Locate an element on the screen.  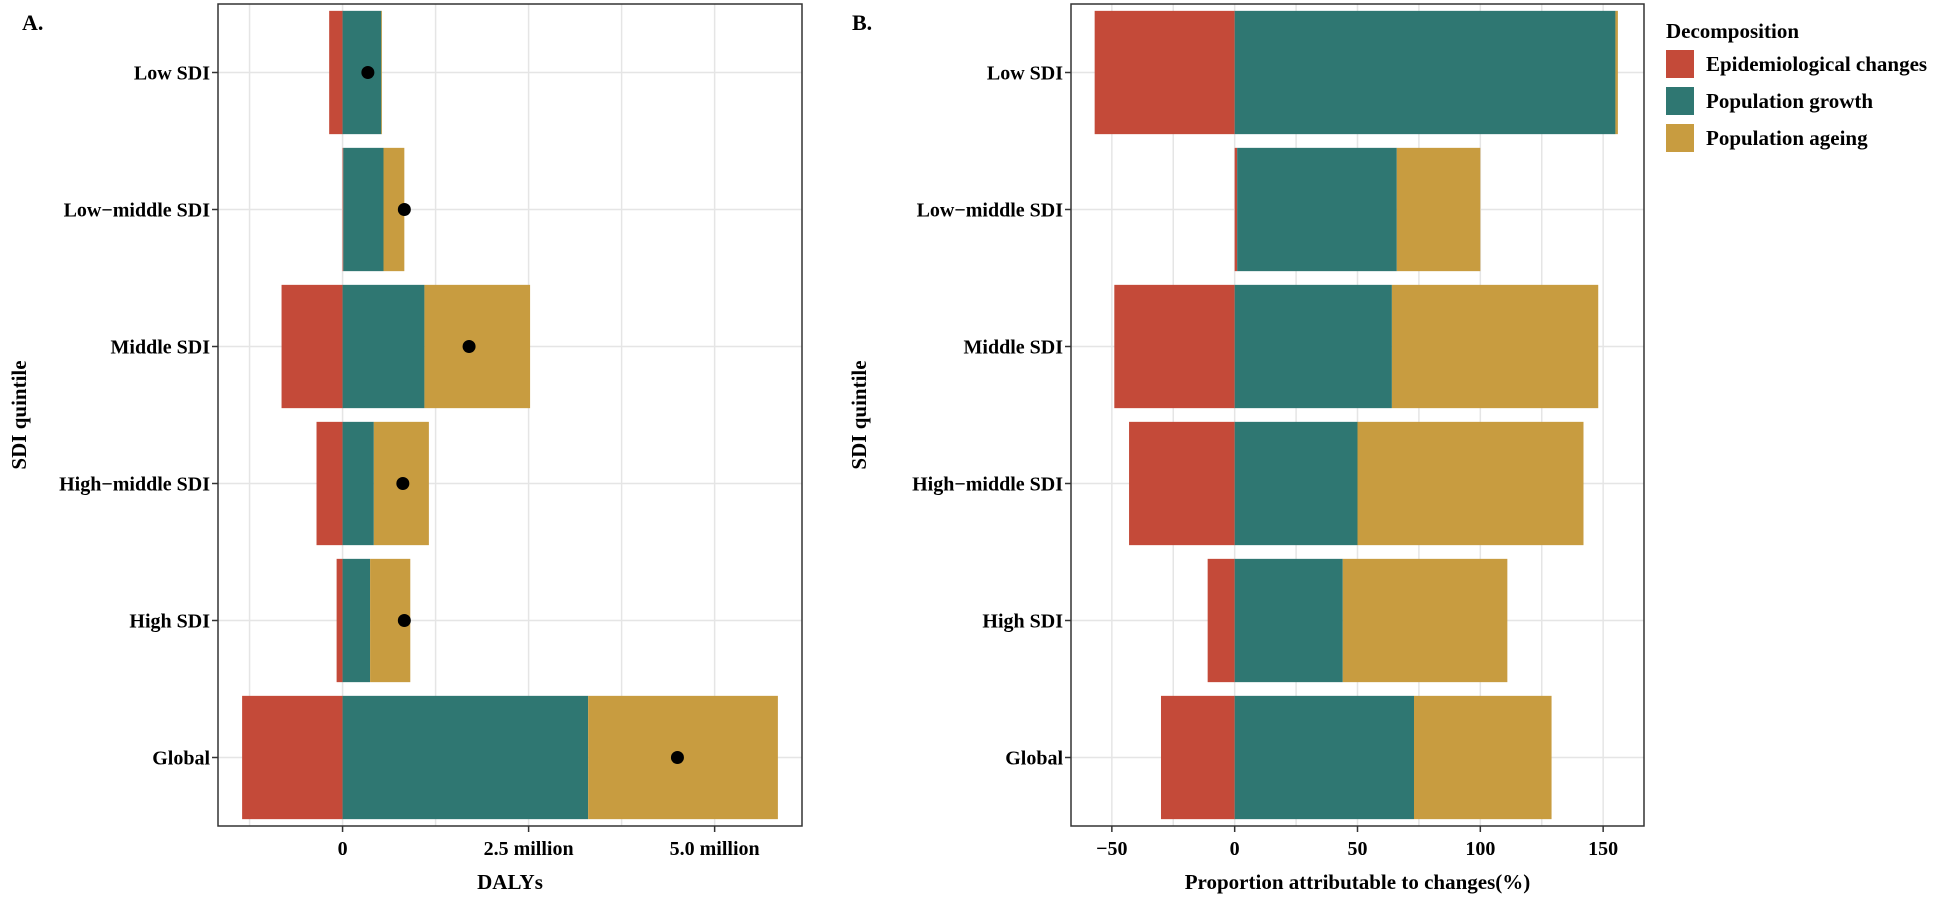
legend-swatch-population-ageing is located at coordinates (1680, 138).